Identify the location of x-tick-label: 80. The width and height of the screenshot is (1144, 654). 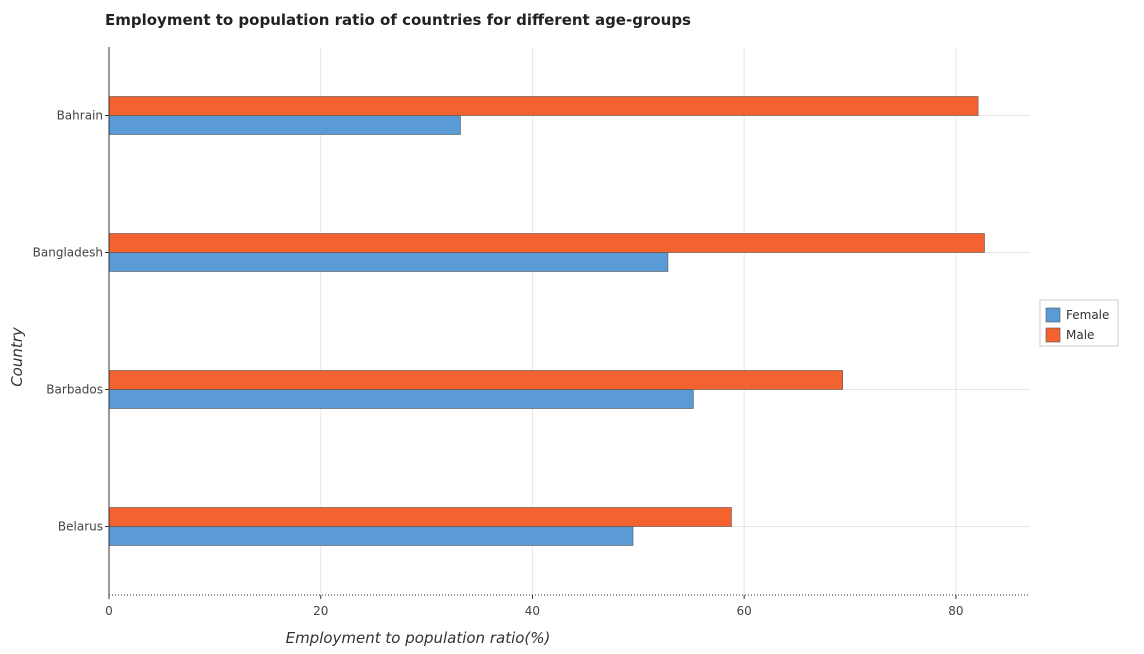
(955, 611).